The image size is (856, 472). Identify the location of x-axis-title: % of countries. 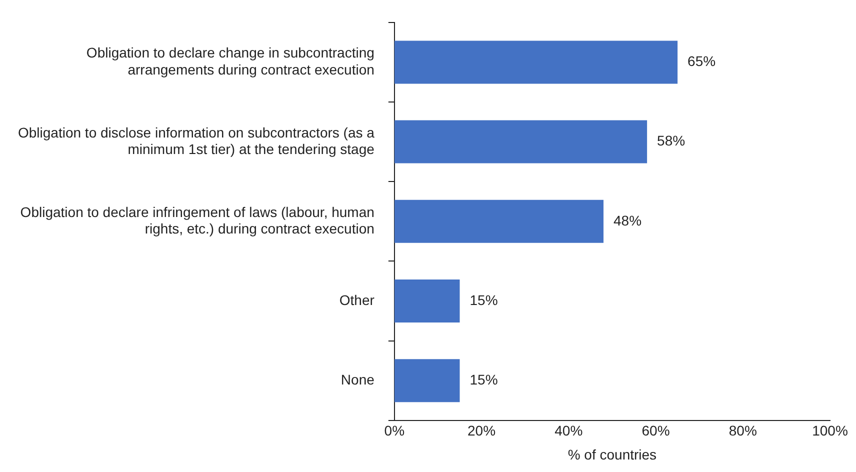
(612, 454).